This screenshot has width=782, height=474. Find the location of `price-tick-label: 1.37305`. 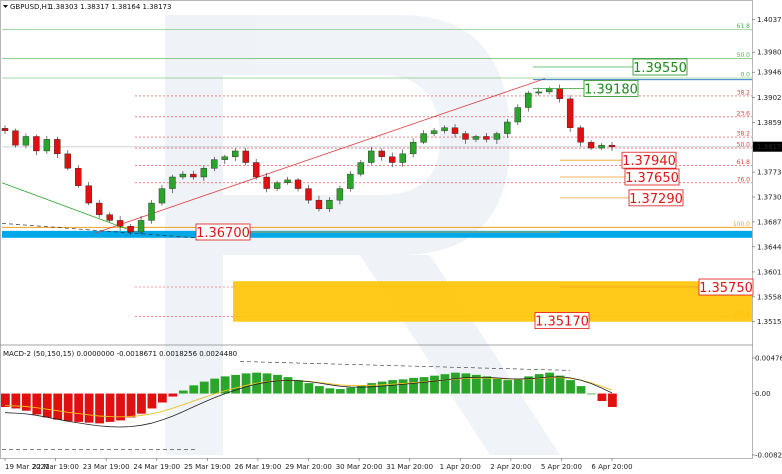

price-tick-label: 1.37305 is located at coordinates (769, 197).